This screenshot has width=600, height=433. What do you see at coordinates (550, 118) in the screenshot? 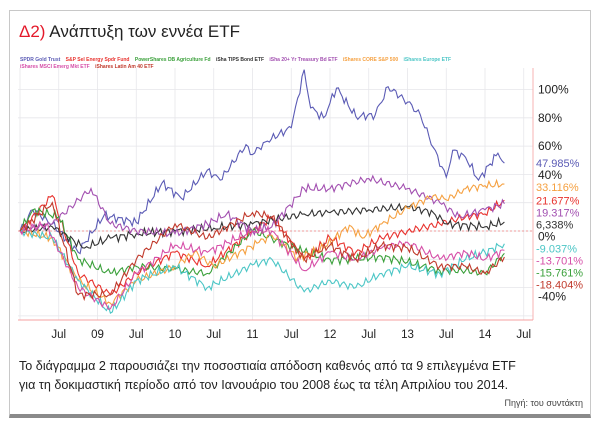
I see `y-tick-label: 80%` at bounding box center [550, 118].